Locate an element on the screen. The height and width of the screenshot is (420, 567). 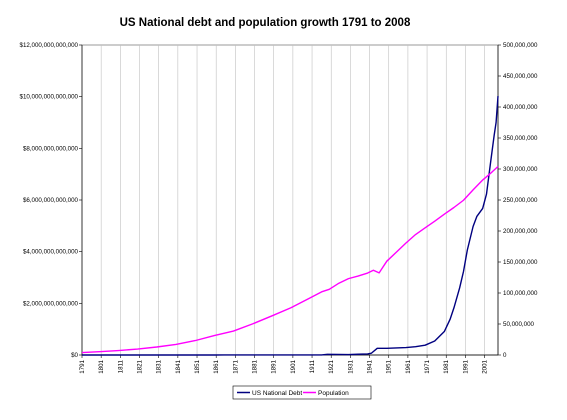
right-tick-label: 450,000,000 is located at coordinates (520, 76).